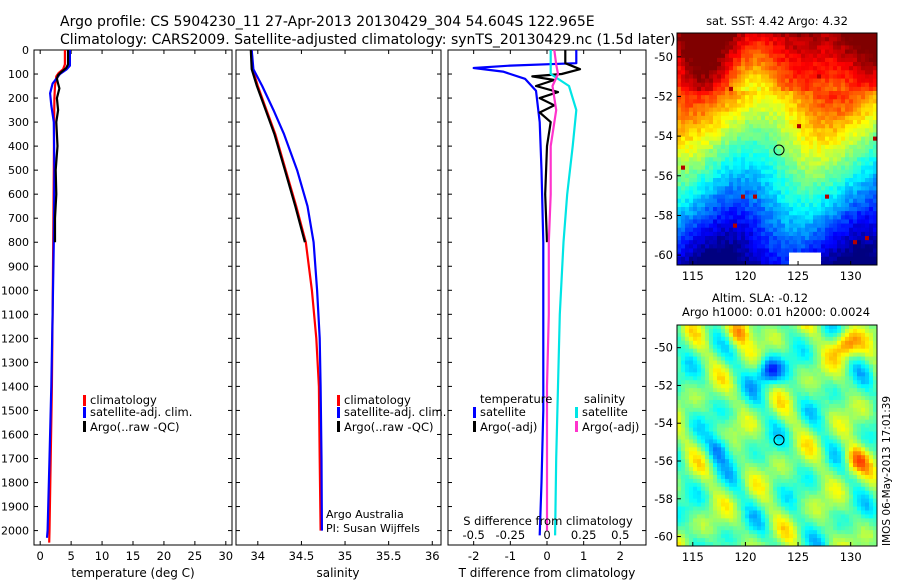 This screenshot has width=900, height=580. What do you see at coordinates (365, 514) in the screenshot?
I see `argo-australia-label: Argo Australia` at bounding box center [365, 514].